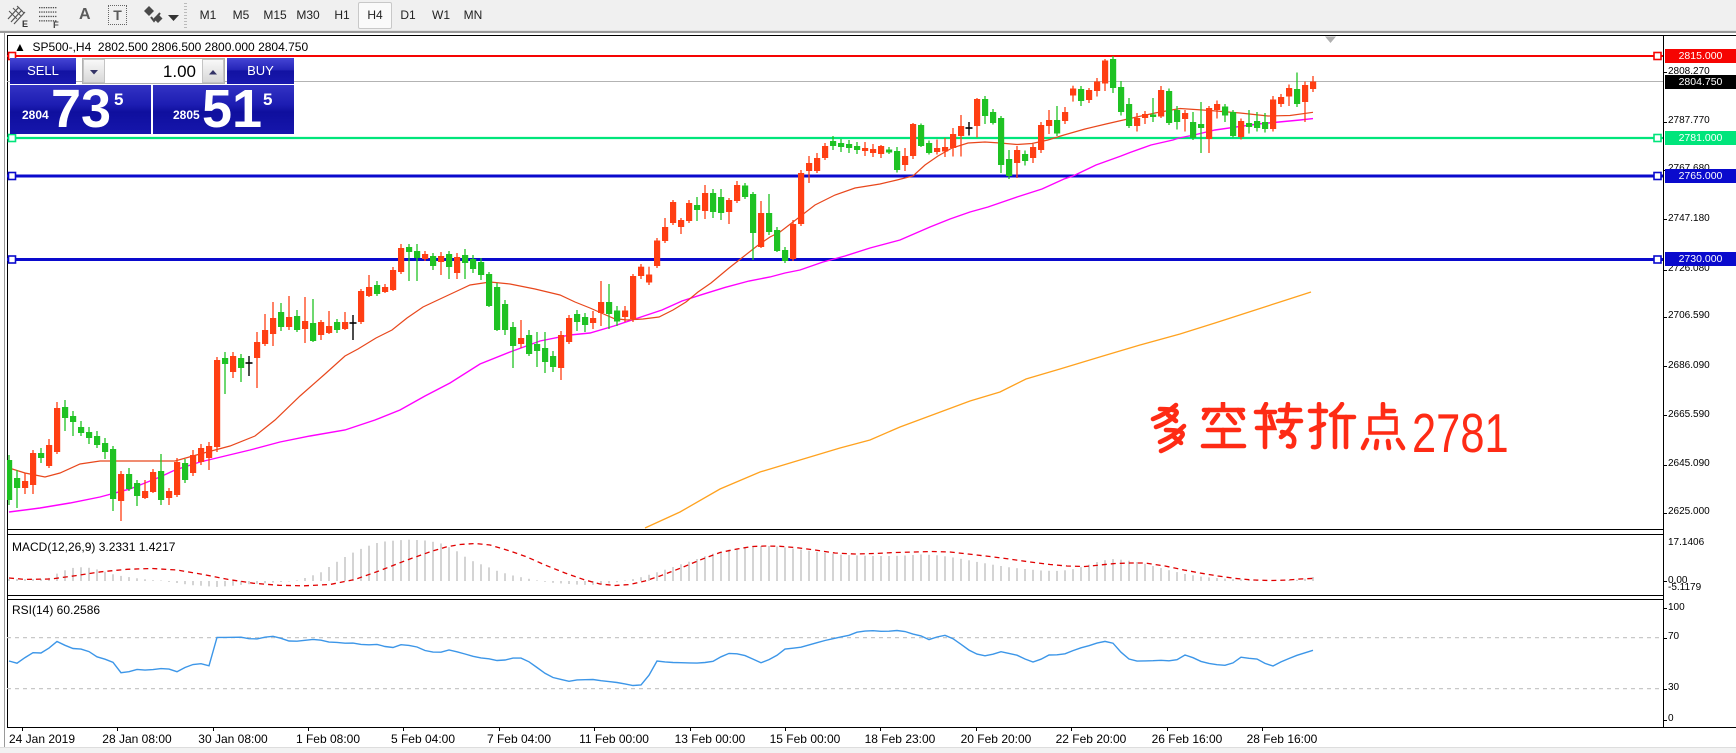  I want to click on svg-text: E, so click(25, 24).